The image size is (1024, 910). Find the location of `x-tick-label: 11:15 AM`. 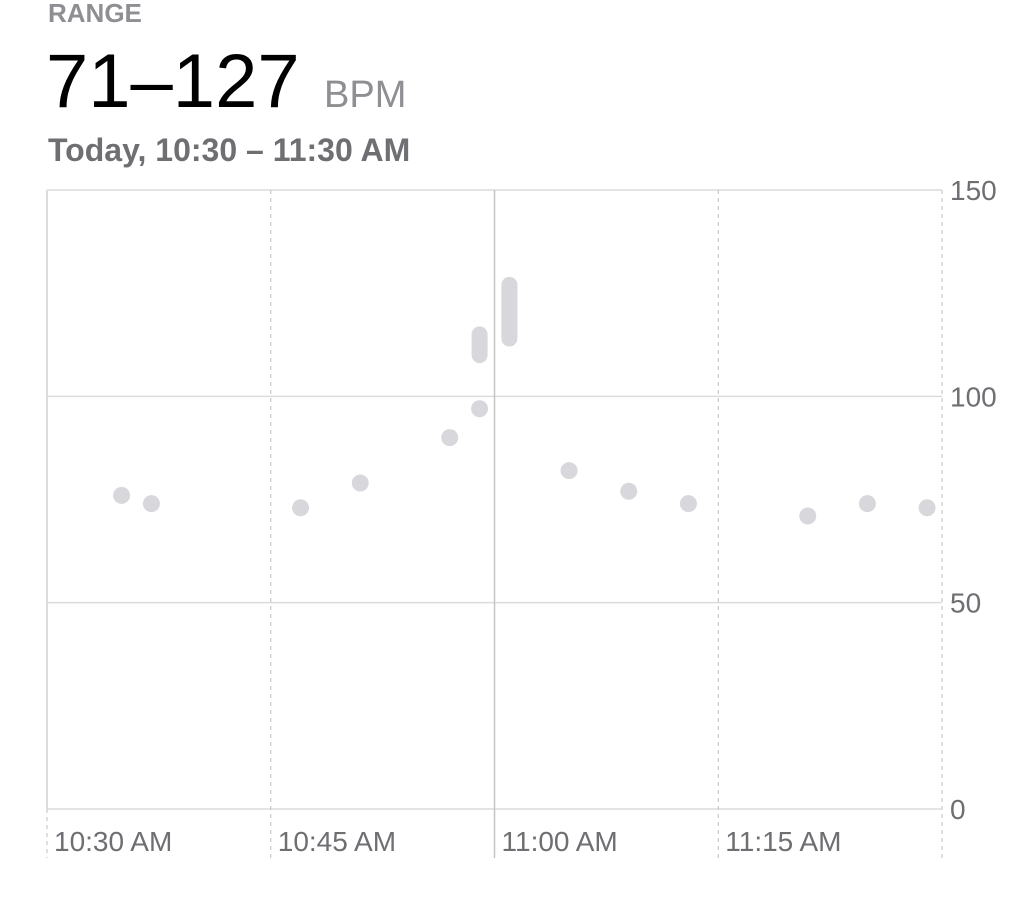

x-tick-label: 11:15 AM is located at coordinates (783, 841).